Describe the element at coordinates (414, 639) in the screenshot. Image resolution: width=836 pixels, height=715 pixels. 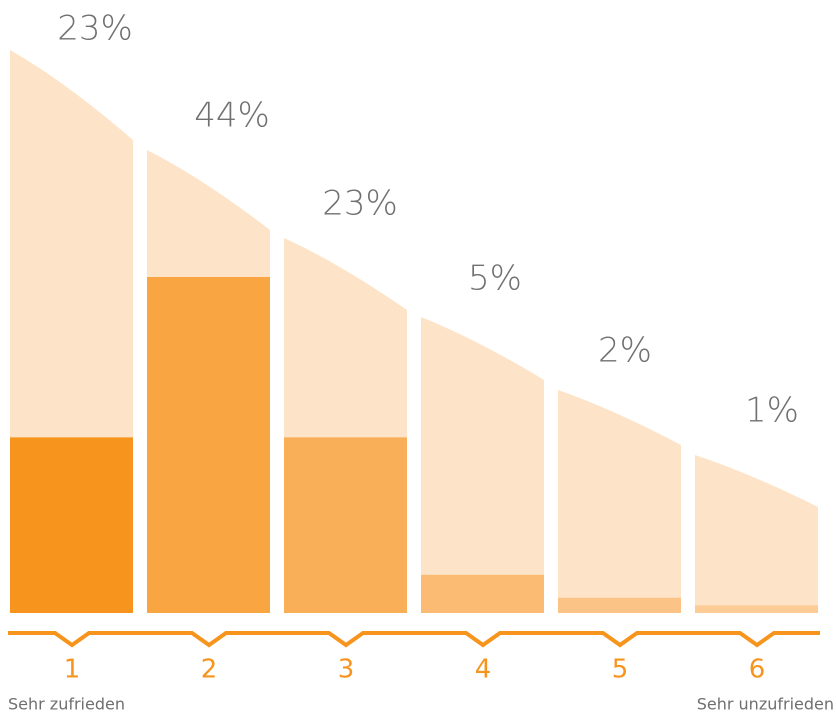
I see `axis-line` at that location.